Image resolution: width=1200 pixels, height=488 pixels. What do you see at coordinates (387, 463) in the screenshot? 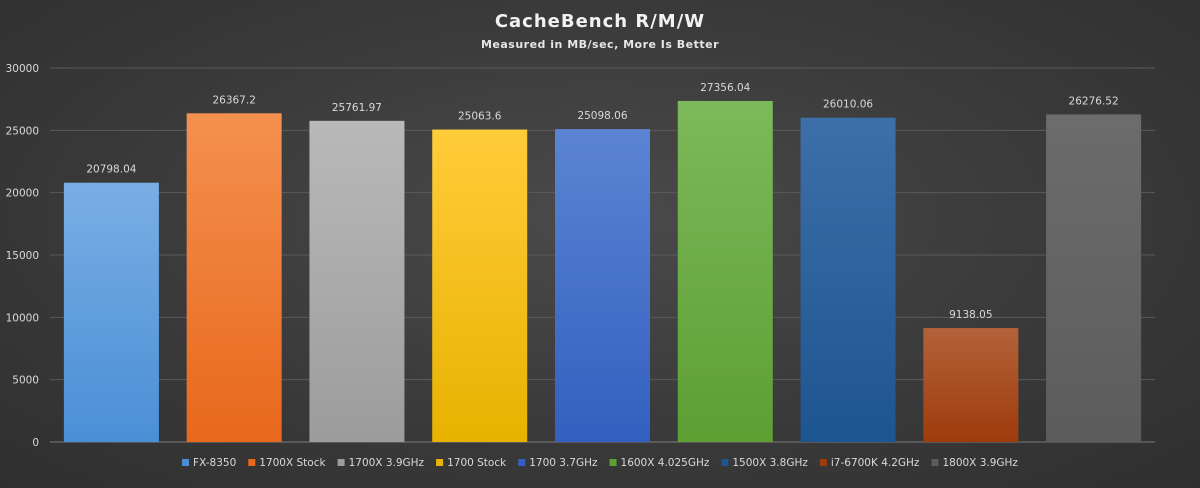
I see `legend-label: 1700X 3.9GHz` at bounding box center [387, 463].